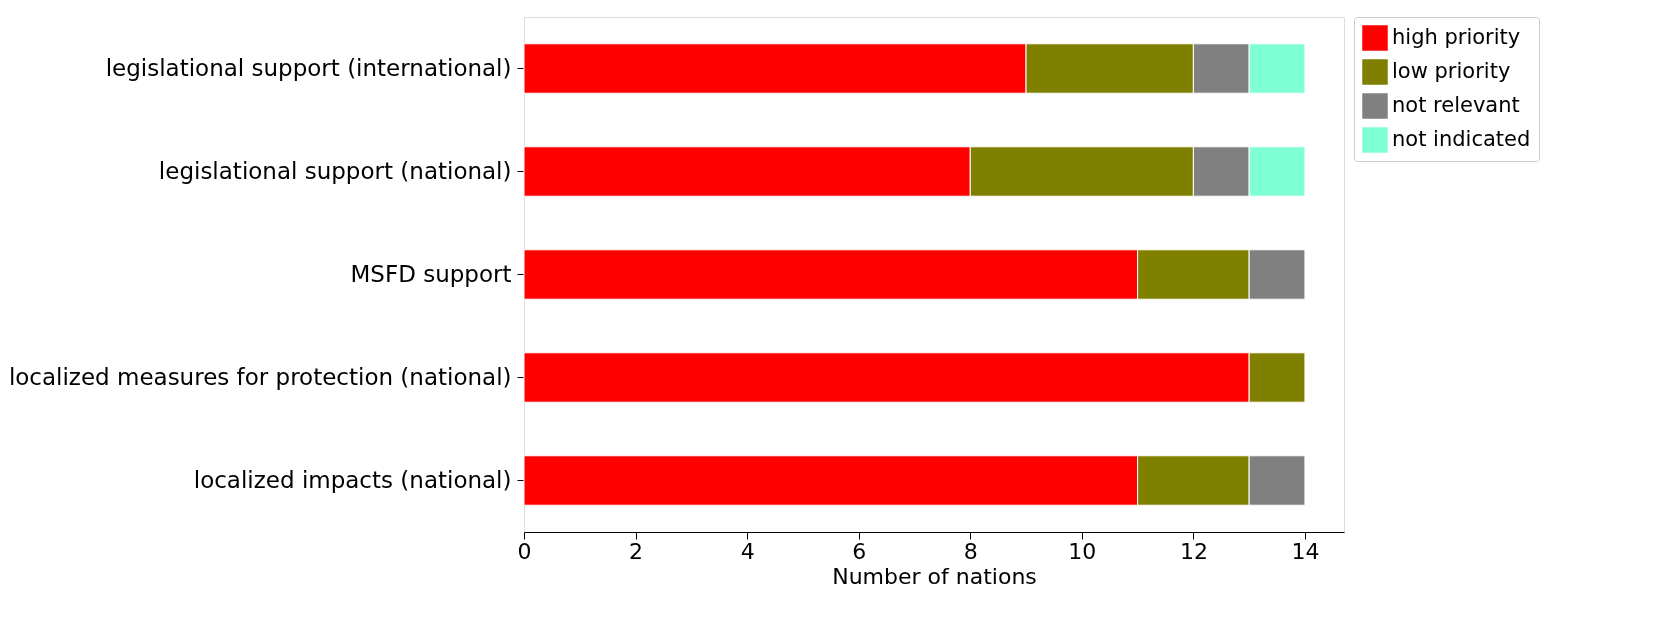 This screenshot has width=1670, height=635. What do you see at coordinates (636, 551) in the screenshot?
I see `x-tick-label: 2` at bounding box center [636, 551].